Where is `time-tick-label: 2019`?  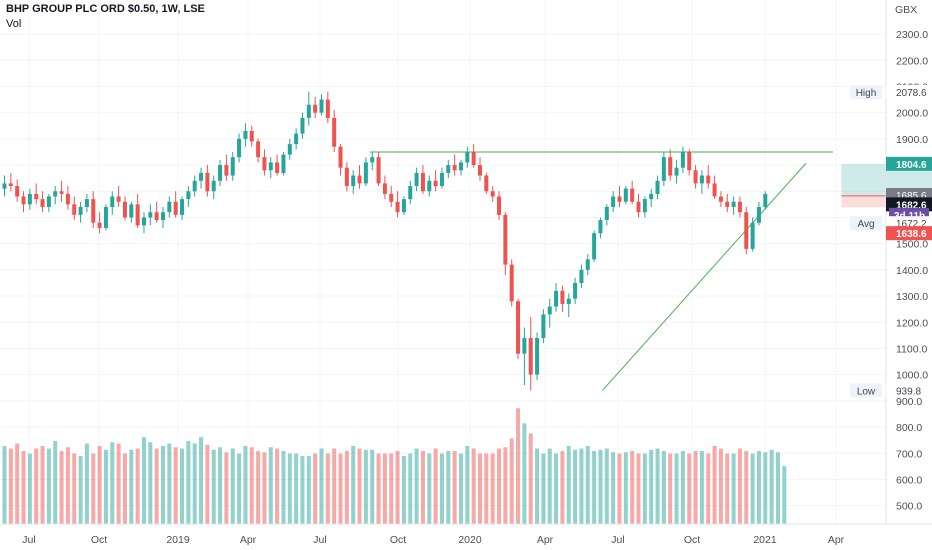
time-tick-label: 2019 is located at coordinates (178, 540).